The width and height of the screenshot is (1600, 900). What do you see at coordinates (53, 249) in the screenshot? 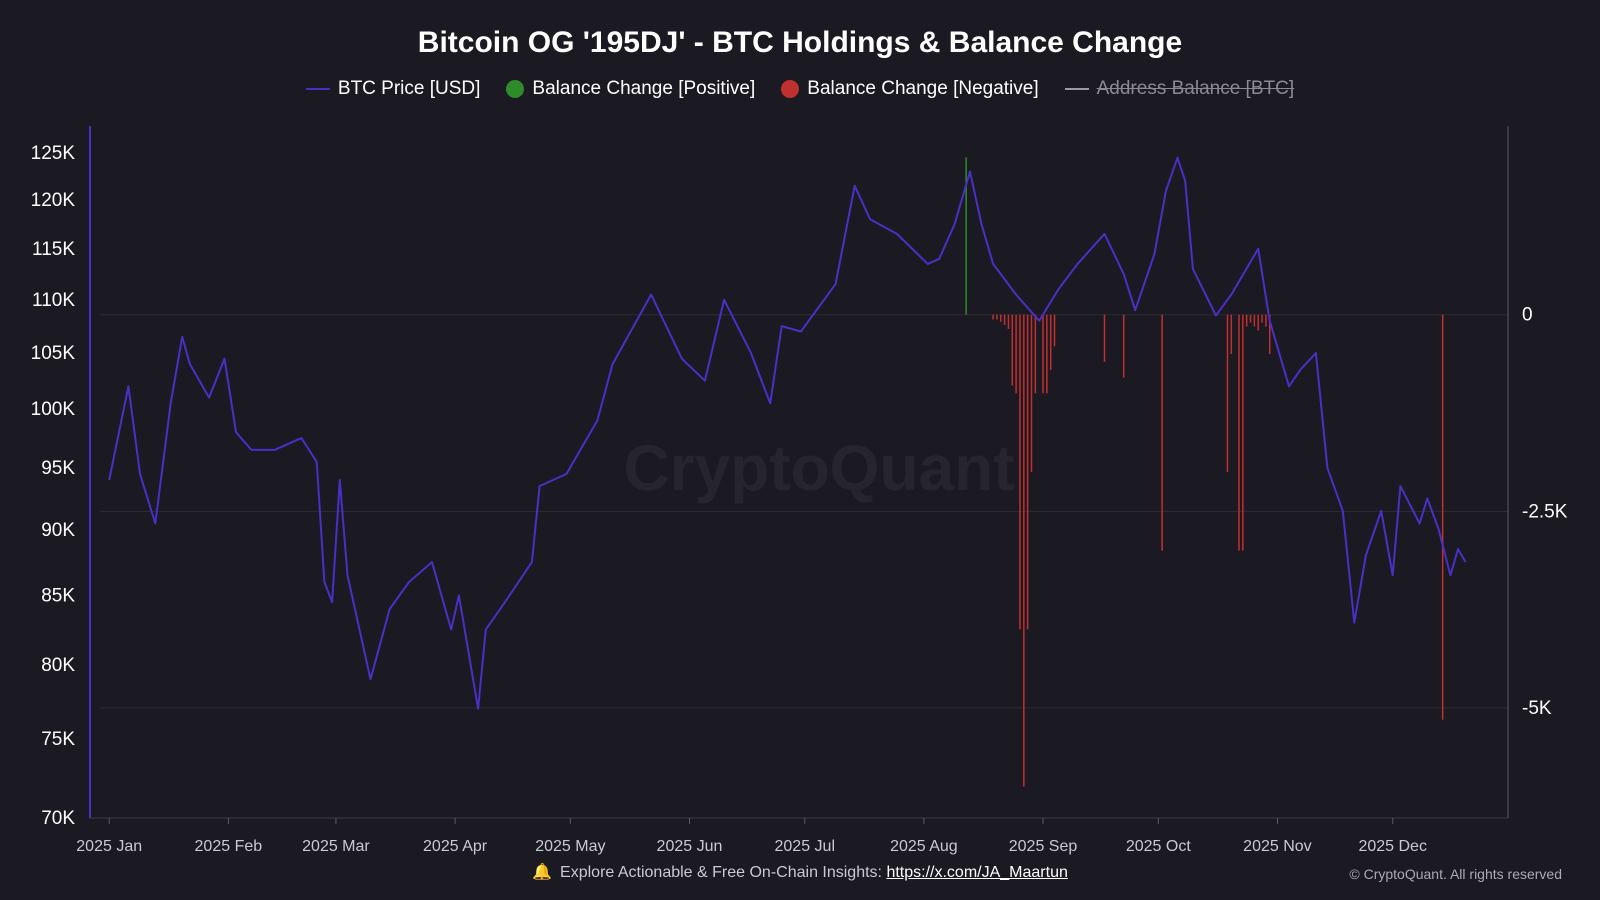
I see `y-left-tick-label: 115K` at bounding box center [53, 249].